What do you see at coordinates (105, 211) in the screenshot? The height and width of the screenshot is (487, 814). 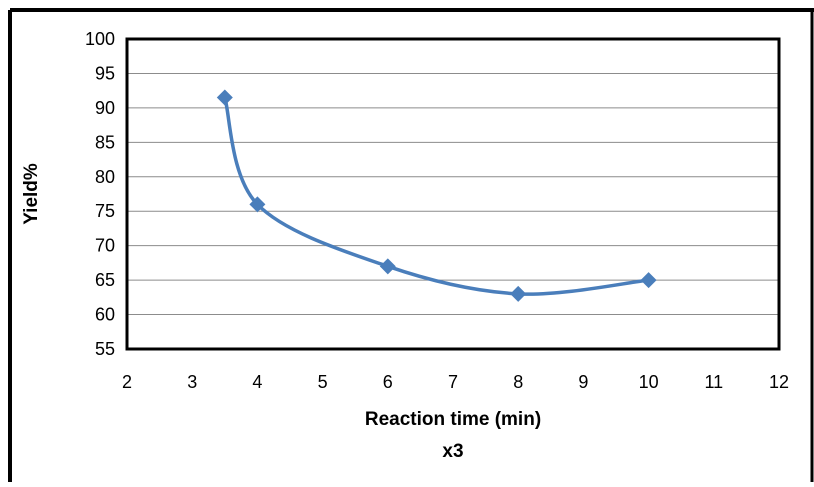 I see `y-tick-label-75: 75` at bounding box center [105, 211].